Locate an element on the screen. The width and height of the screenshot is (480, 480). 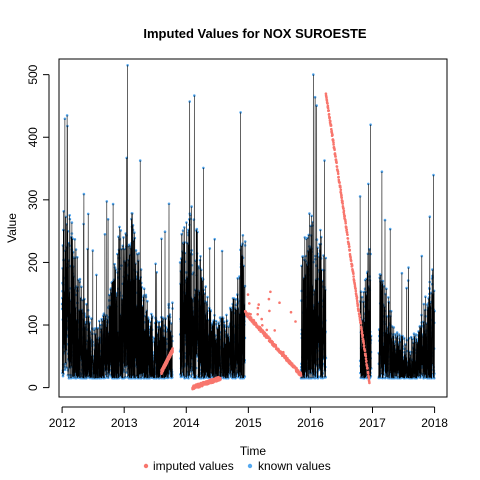
x-tick-label: 2016 is located at coordinates (310, 423).